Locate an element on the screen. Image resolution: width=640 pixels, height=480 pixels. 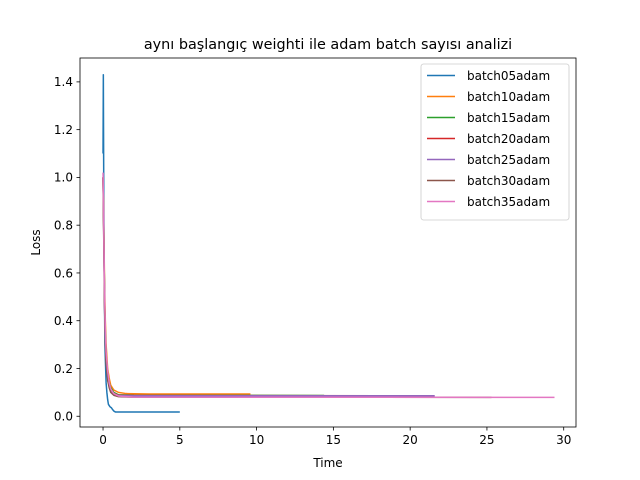
legend-label-batch25adam: batch25adam is located at coordinates (508, 160).